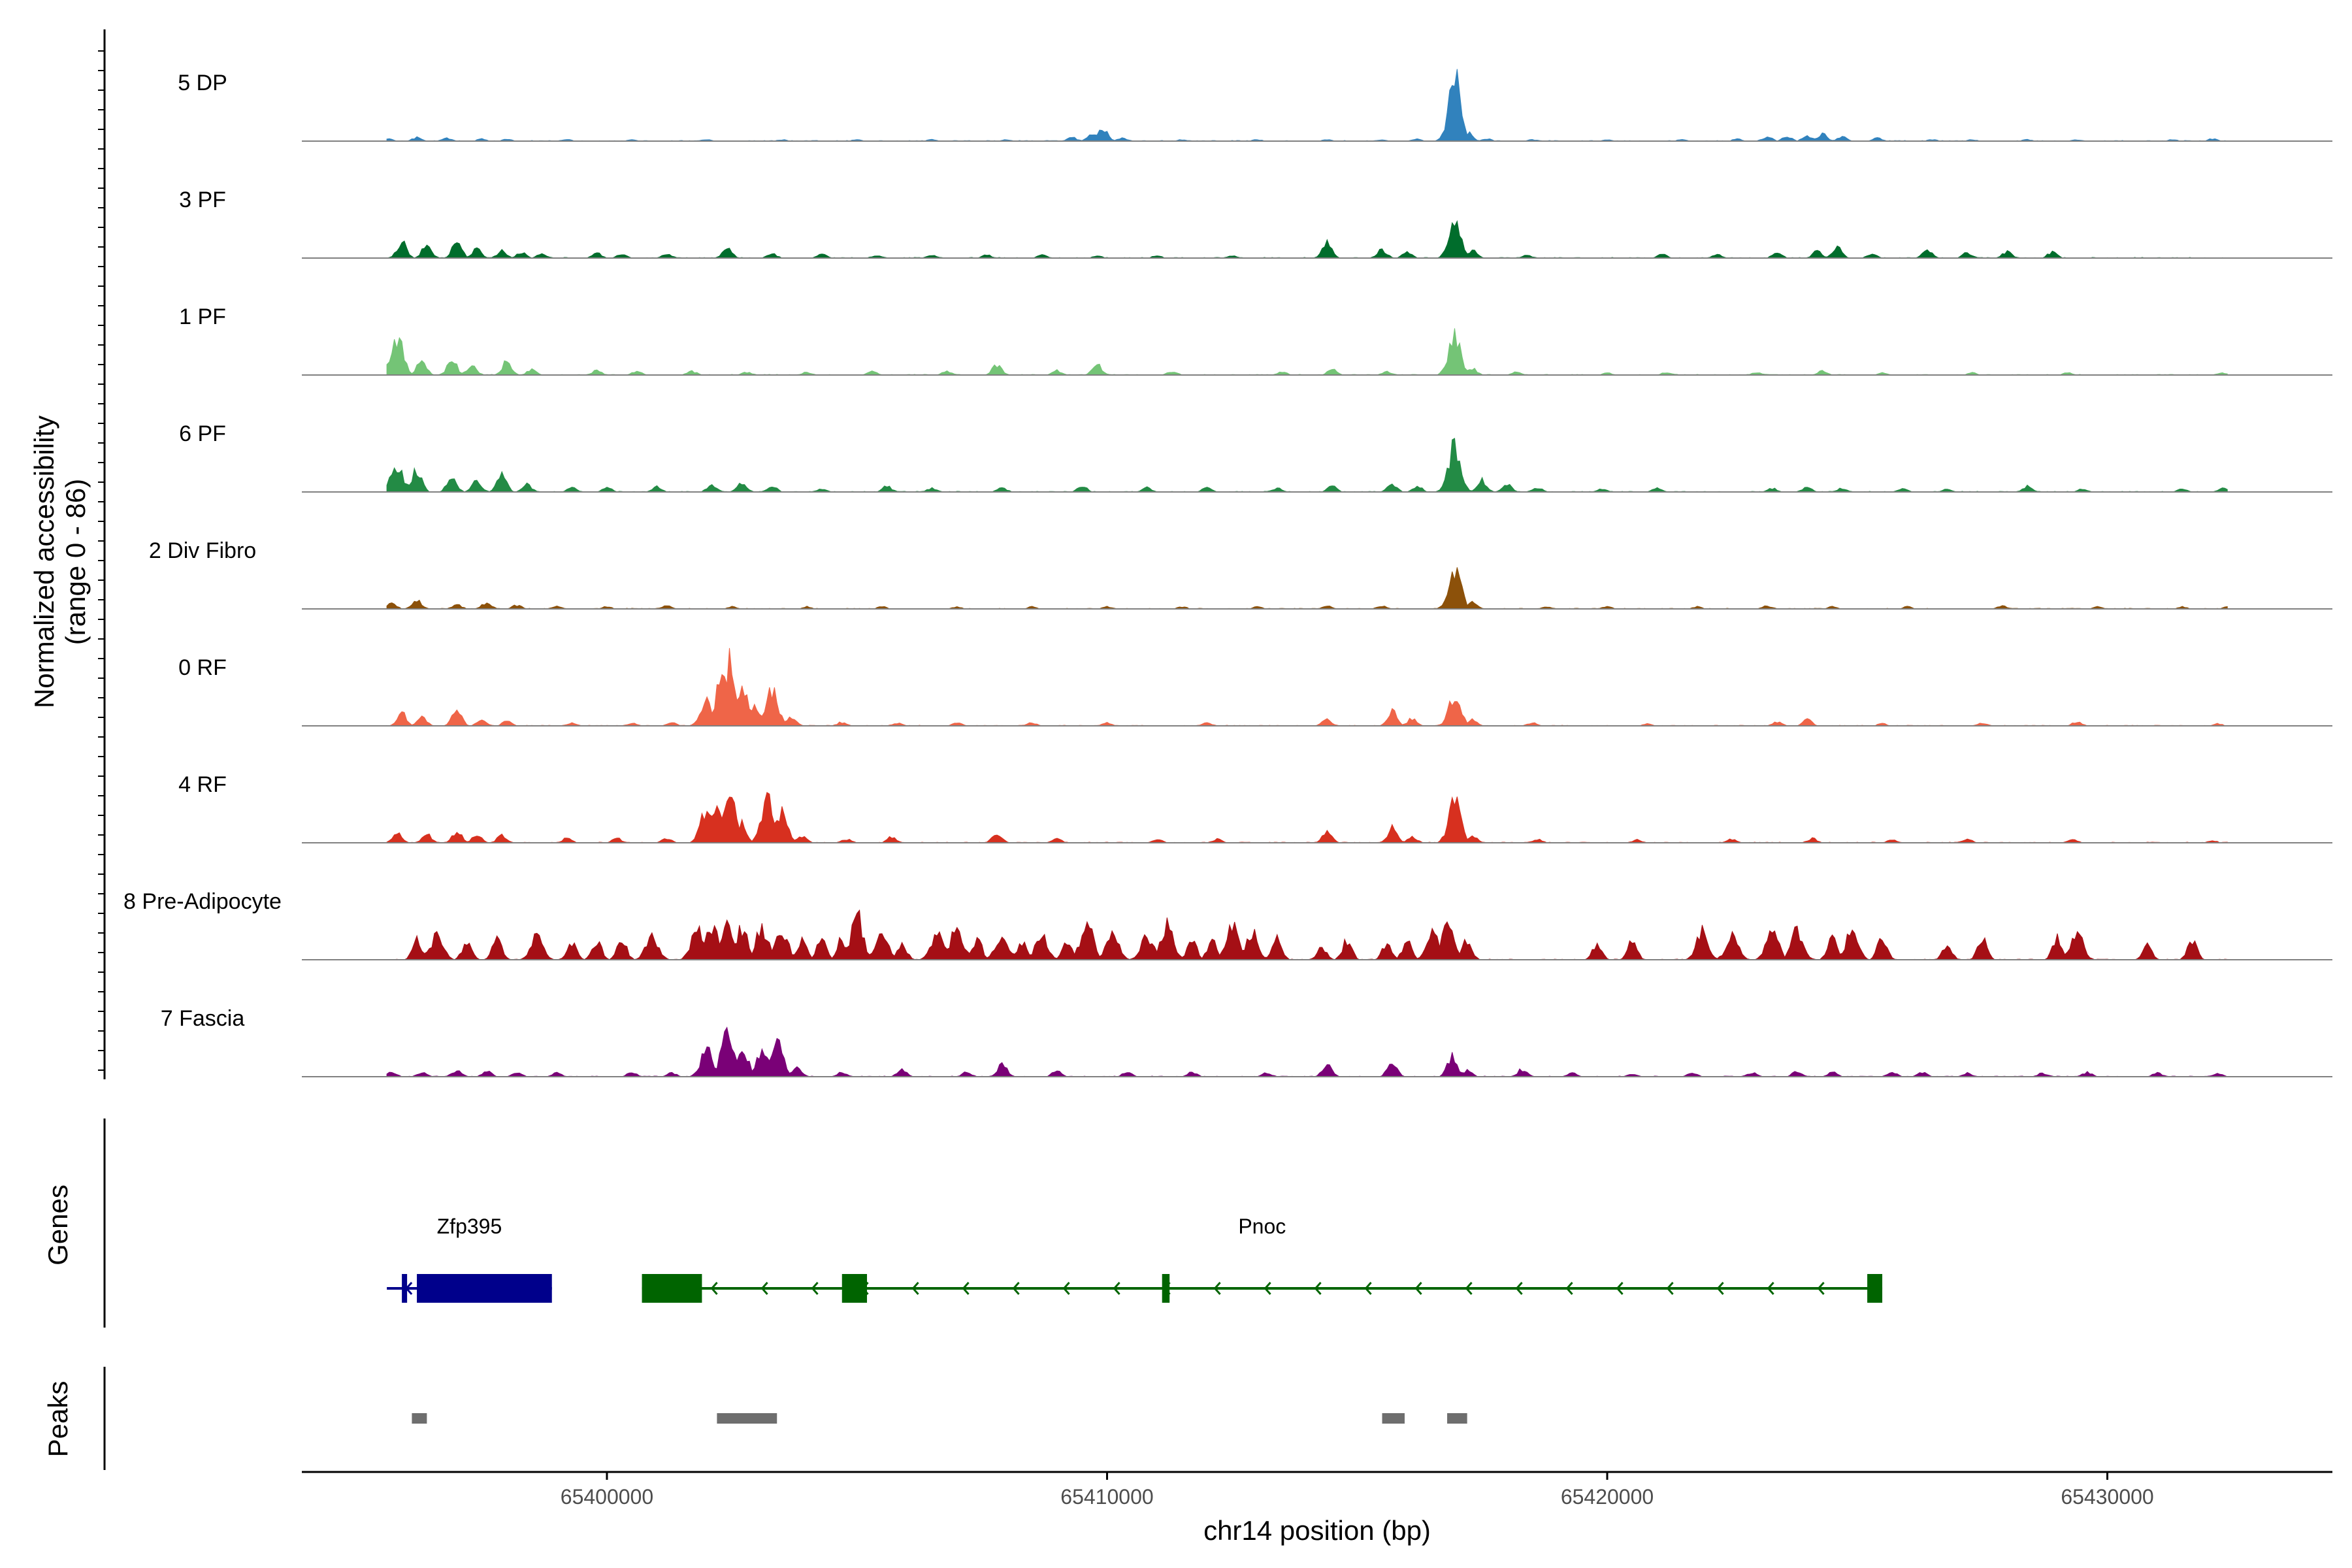 The image size is (2352, 1568). What do you see at coordinates (202, 200) in the screenshot?
I see `track-label: 3 PF` at bounding box center [202, 200].